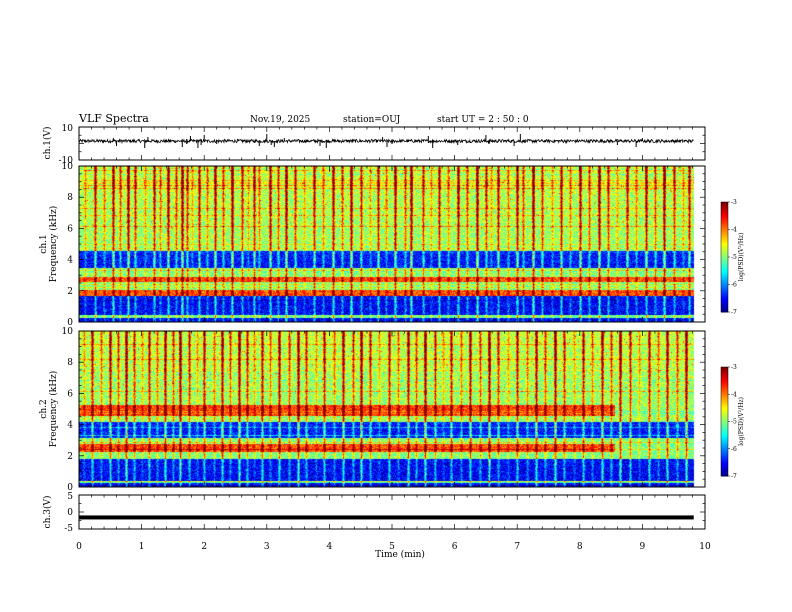  I want to click on ch1-waveform-ticks, so click(392, 143).